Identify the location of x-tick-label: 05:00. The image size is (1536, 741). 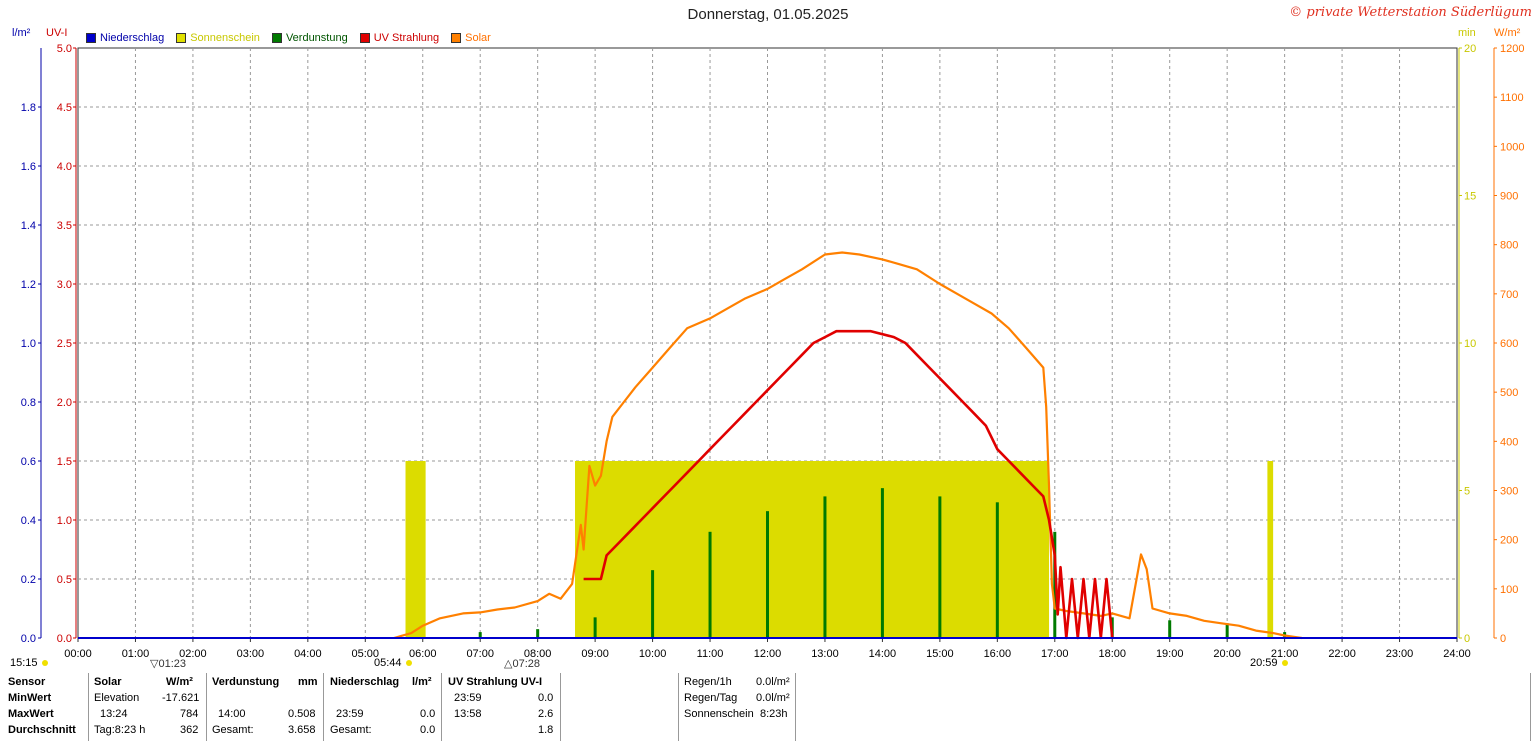
(366, 654).